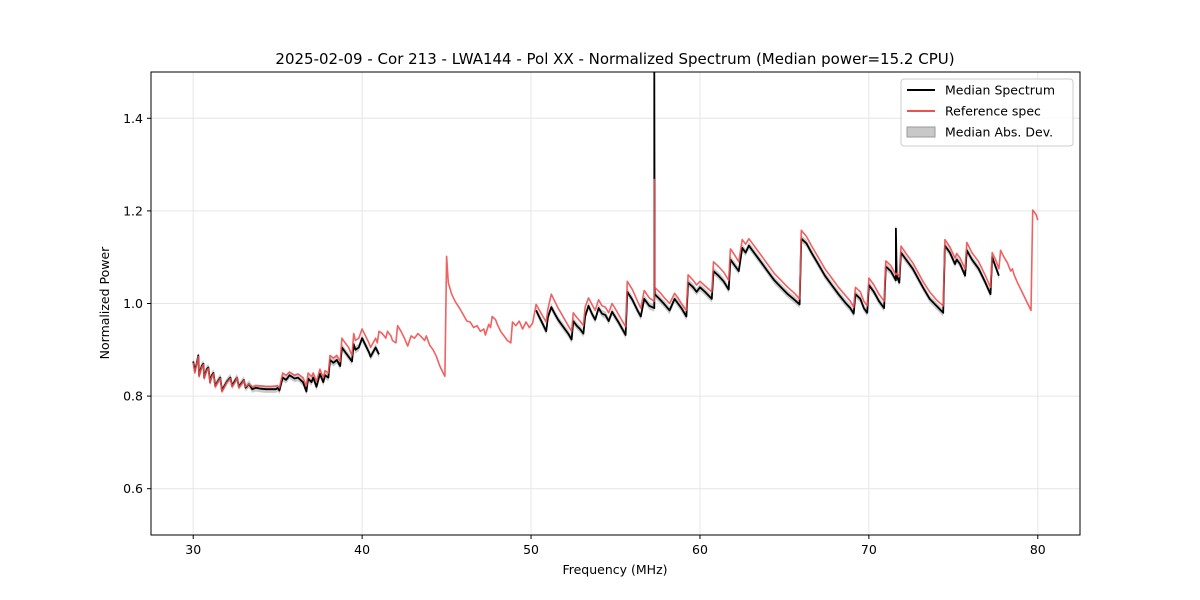  What do you see at coordinates (133, 396) in the screenshot?
I see `y-tick-label: 0.8` at bounding box center [133, 396].